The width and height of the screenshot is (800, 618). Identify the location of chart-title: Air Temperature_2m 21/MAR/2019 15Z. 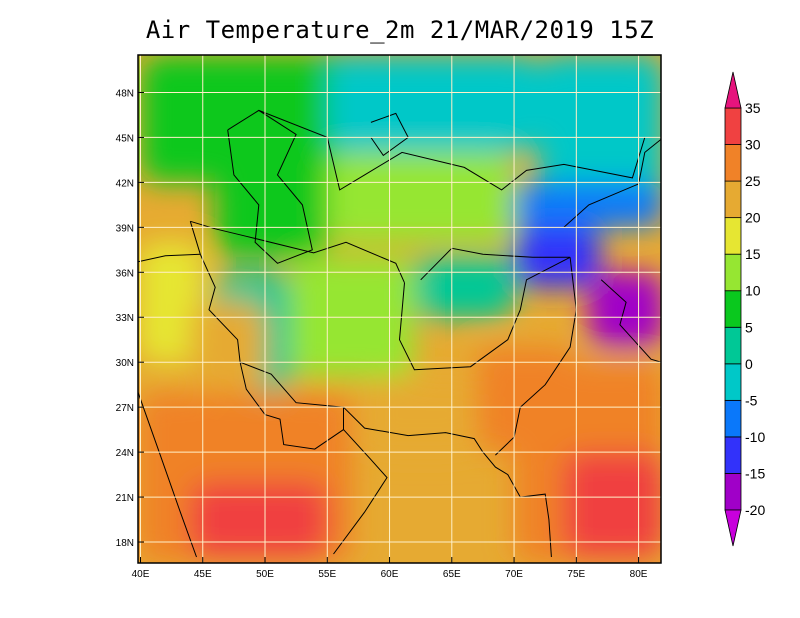
(400, 30).